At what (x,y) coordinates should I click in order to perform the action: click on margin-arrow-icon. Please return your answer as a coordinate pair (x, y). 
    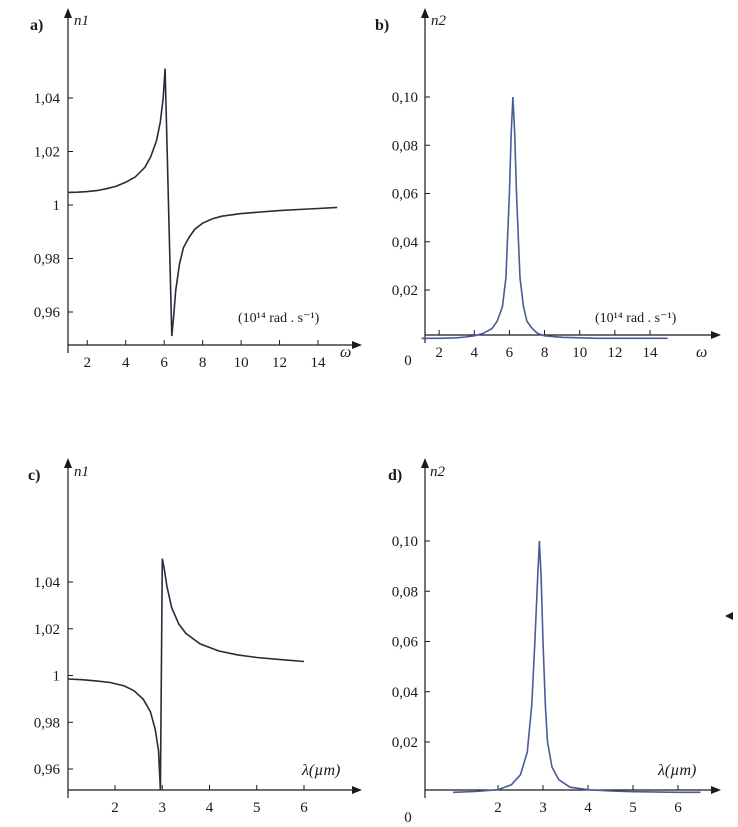
    Looking at the image, I should click on (729, 616).